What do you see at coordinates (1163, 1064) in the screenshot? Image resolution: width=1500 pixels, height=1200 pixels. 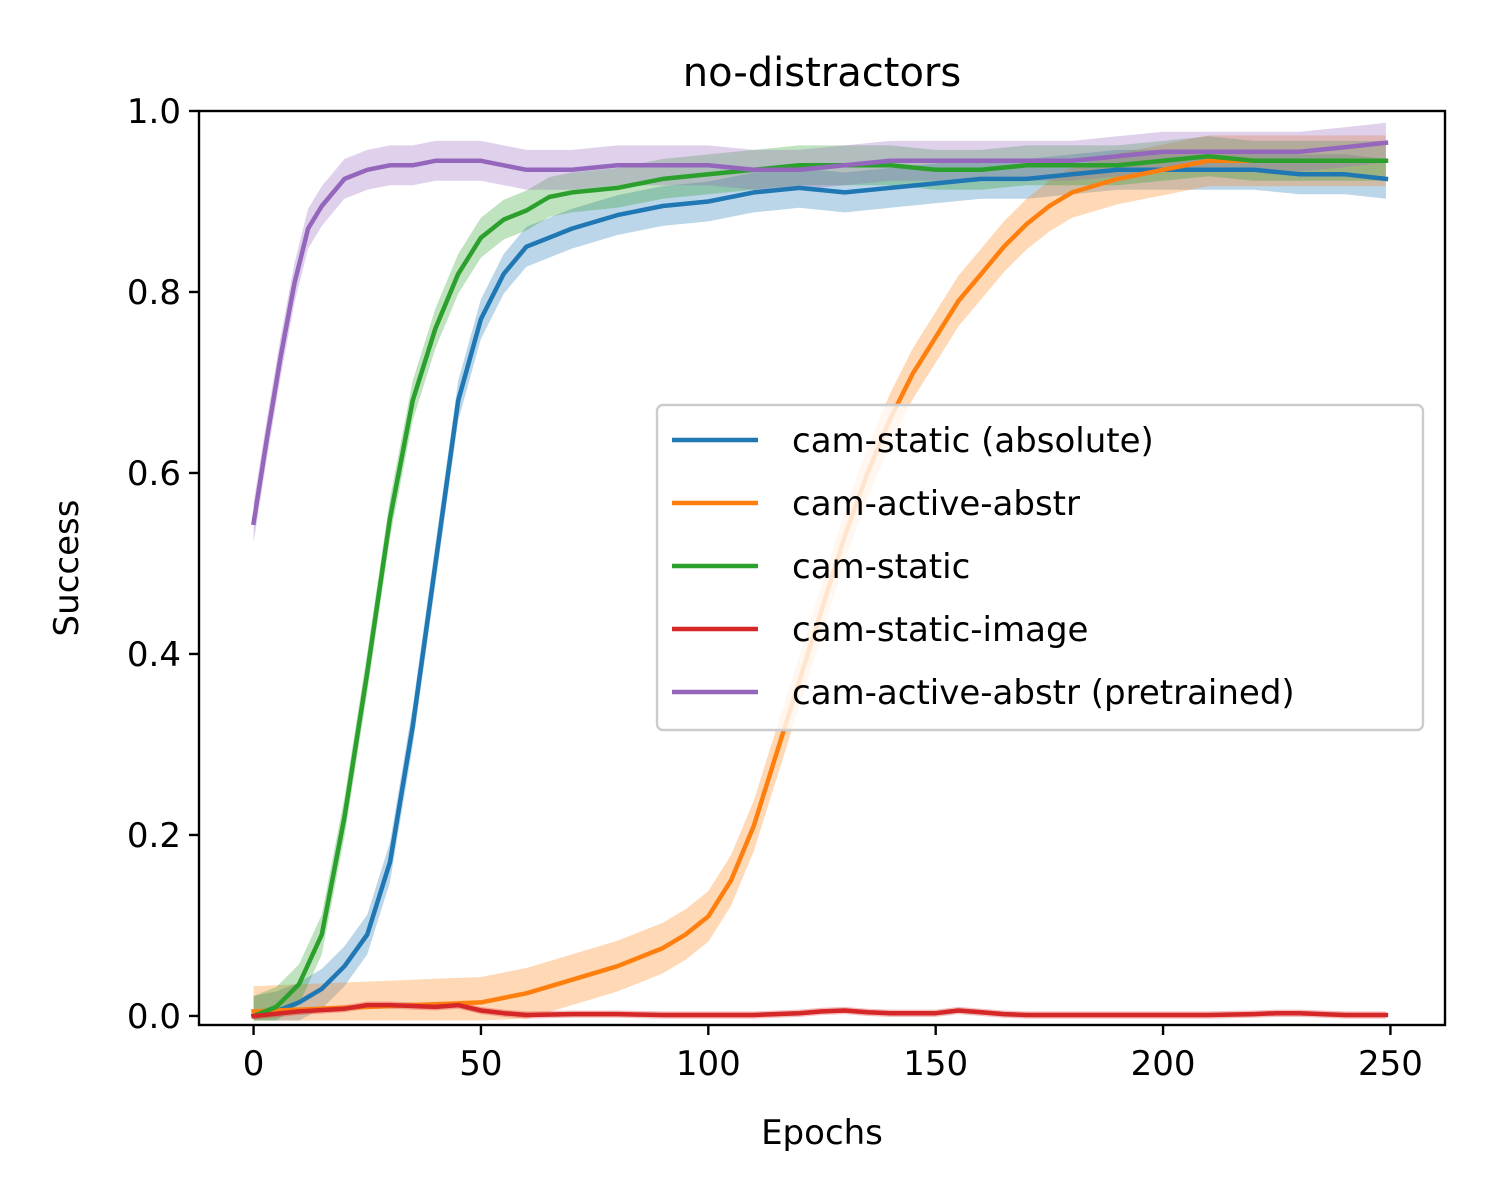 I see `x-tick-label: 200` at bounding box center [1163, 1064].